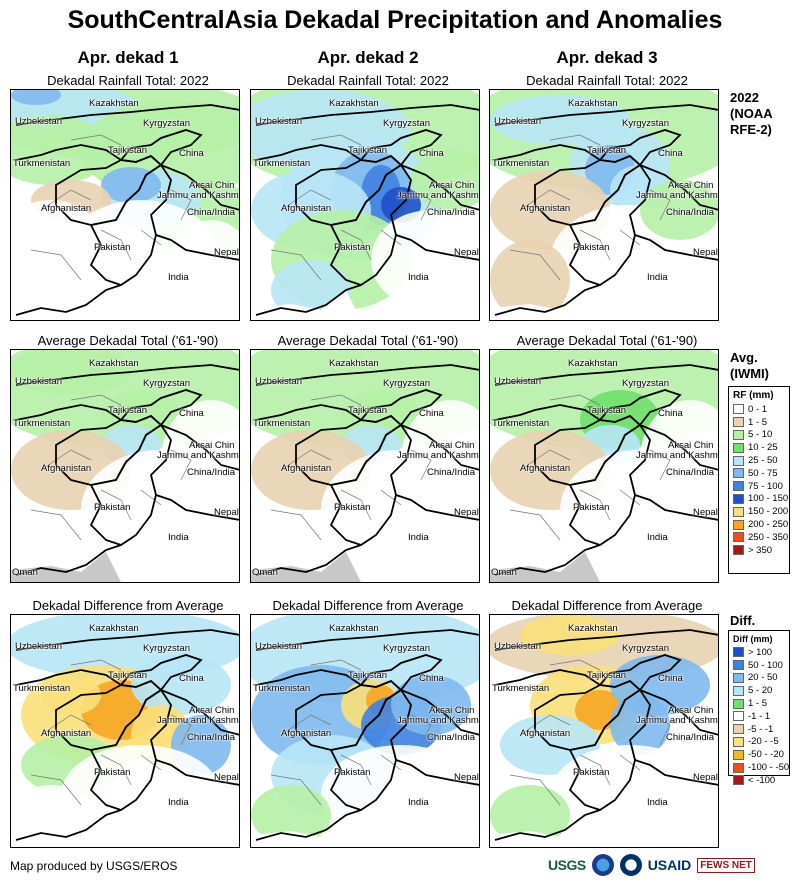 This screenshot has width=806, height=893. I want to click on panel-title: Dekadal Rainfall Total: 2022, so click(368, 80).